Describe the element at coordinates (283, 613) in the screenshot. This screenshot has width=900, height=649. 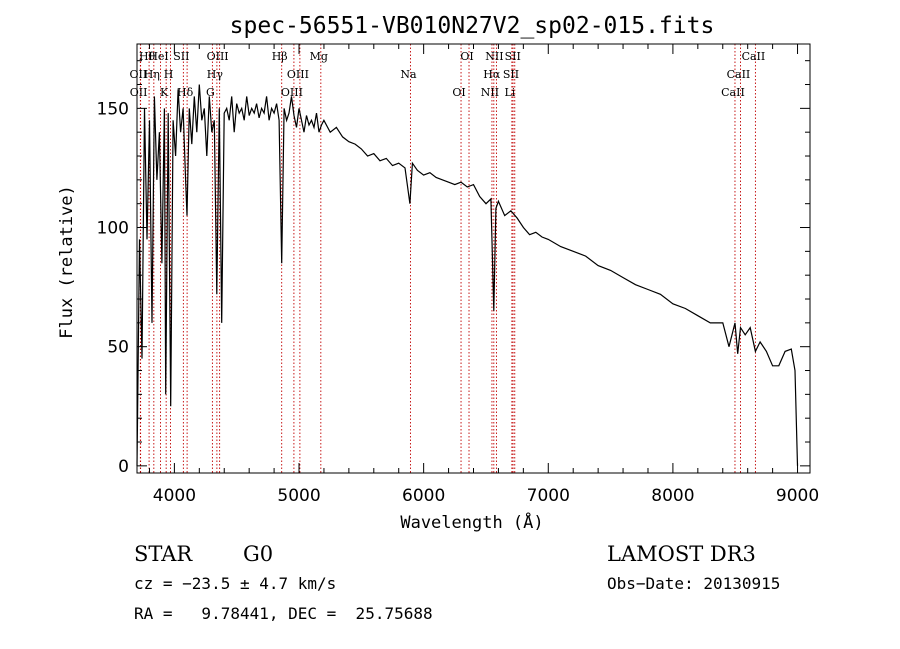
I see `coordinates: RA = 9.78441, DEC = 25.75688` at that location.